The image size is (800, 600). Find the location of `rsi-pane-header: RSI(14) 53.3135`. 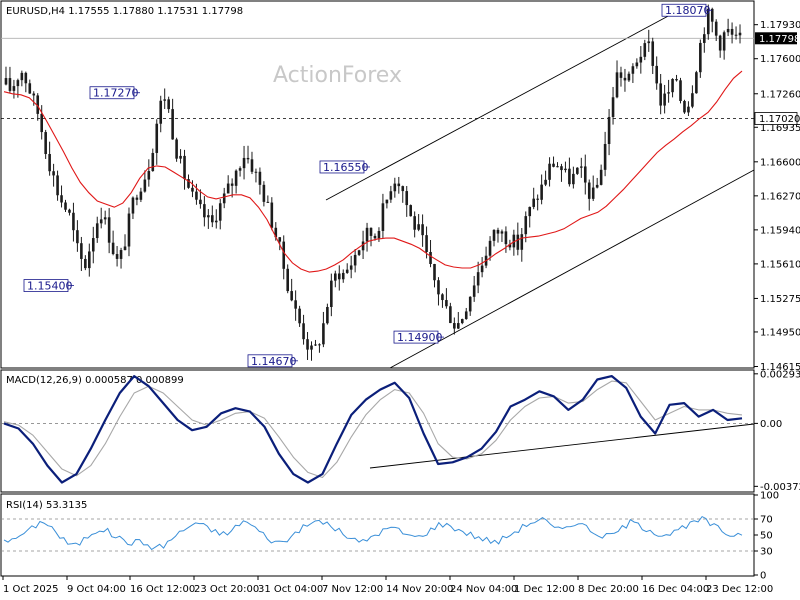

rsi-pane-header: RSI(14) 53.3135 is located at coordinates (46, 505).